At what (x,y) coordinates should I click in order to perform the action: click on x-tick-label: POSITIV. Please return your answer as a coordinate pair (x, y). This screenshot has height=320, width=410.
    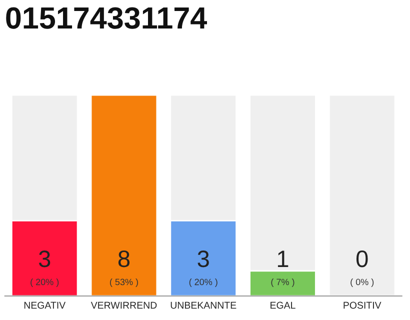
    Looking at the image, I should click on (363, 305).